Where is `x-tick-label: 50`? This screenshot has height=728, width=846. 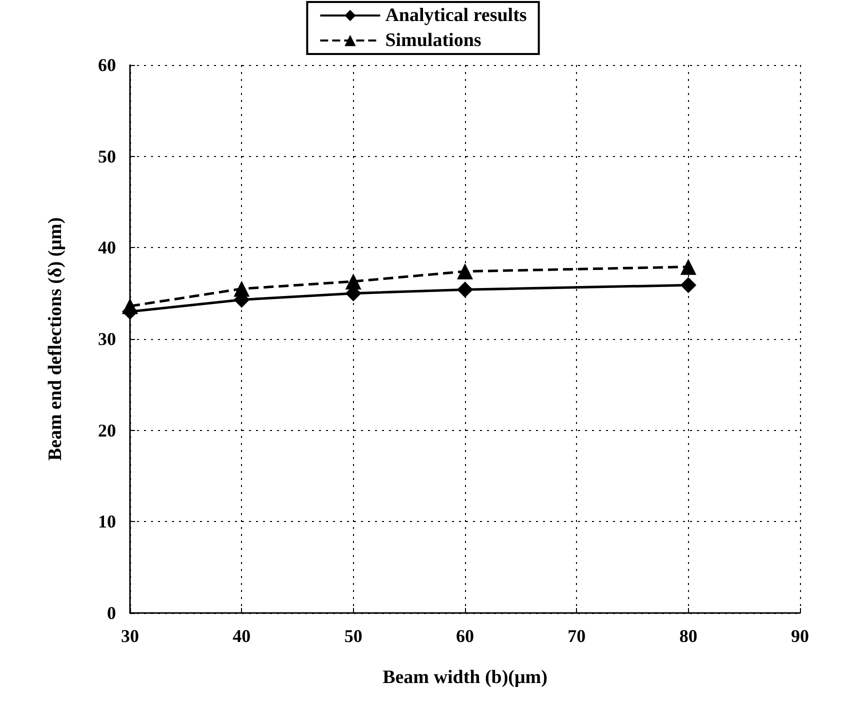 x-tick-label: 50 is located at coordinates (353, 636).